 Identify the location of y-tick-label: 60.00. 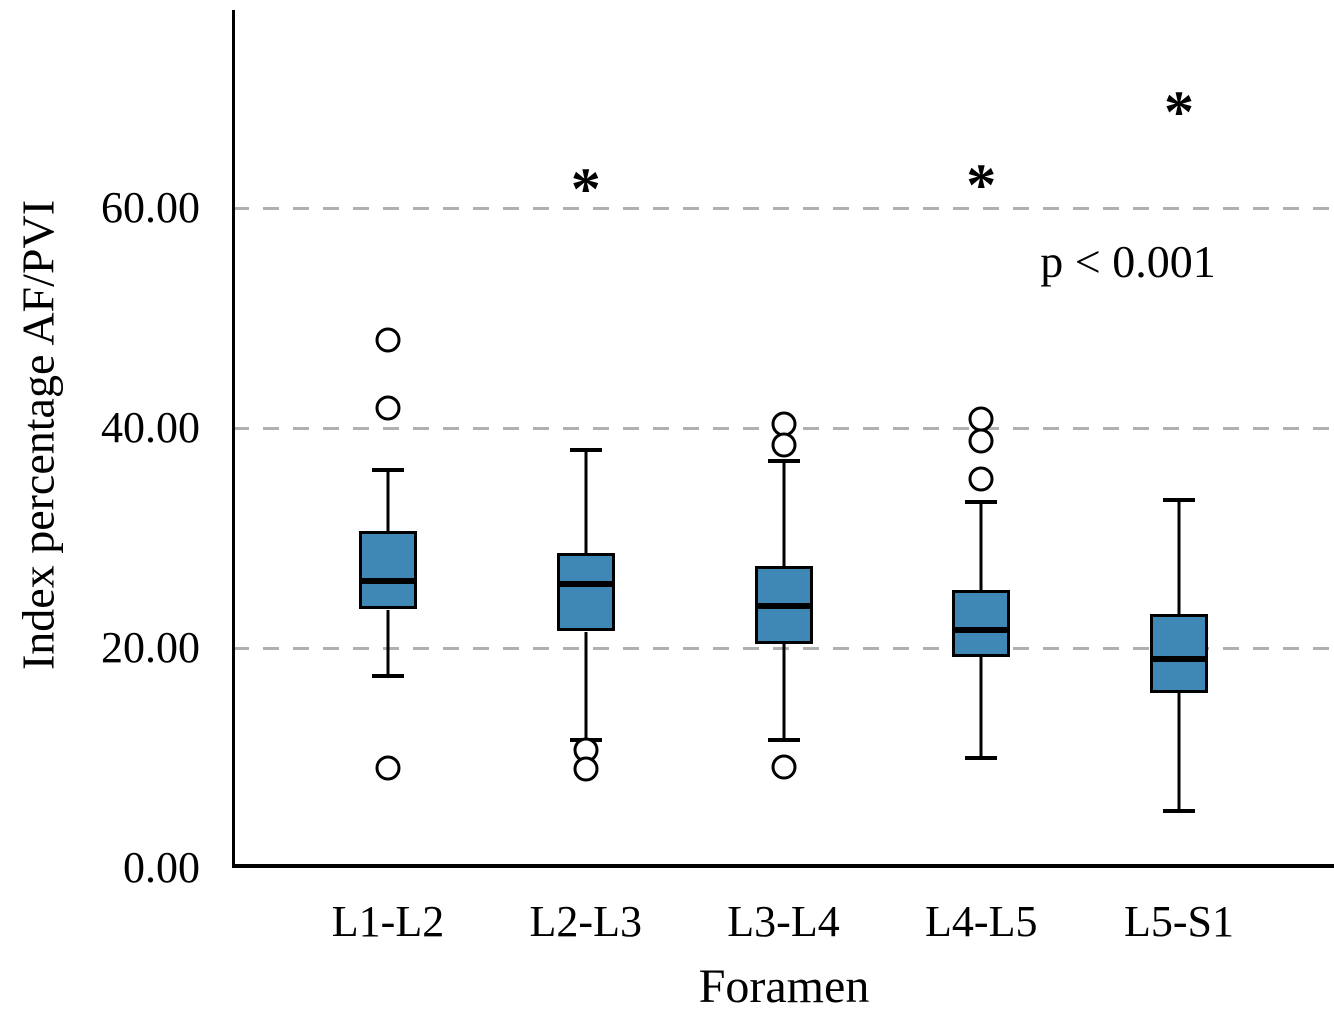
(150, 207).